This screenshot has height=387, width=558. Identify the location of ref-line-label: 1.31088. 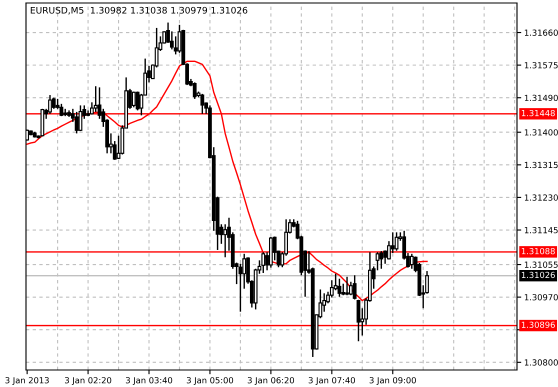
(538, 251).